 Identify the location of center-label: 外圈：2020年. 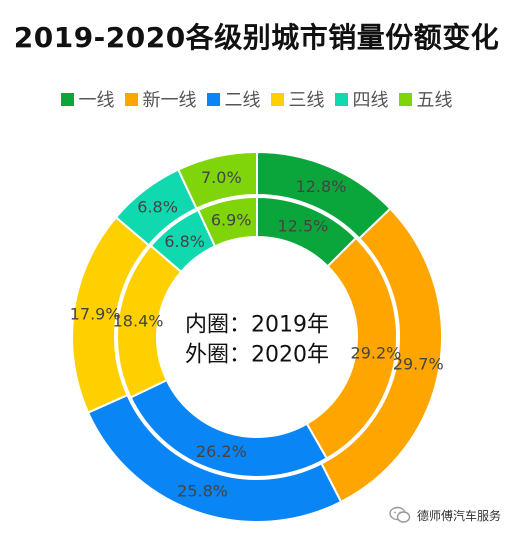
(257, 355).